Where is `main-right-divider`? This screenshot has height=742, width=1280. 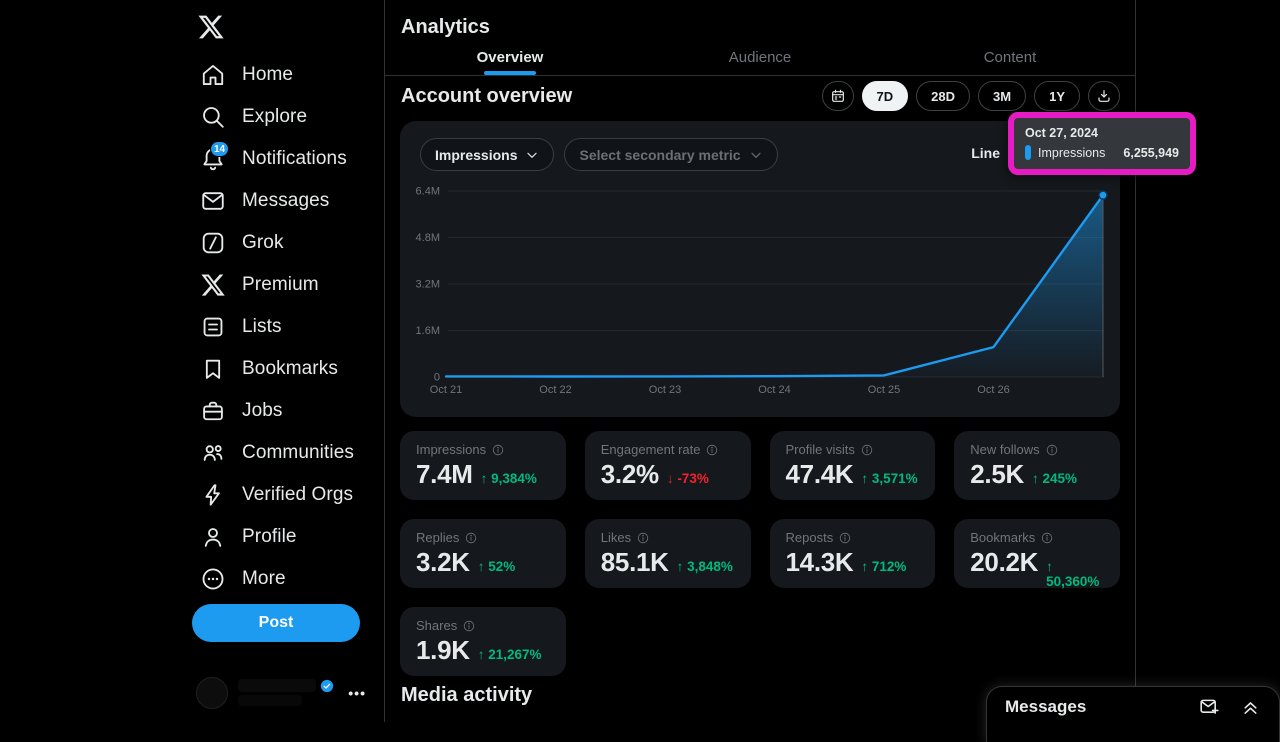 main-right-divider is located at coordinates (1135, 361).